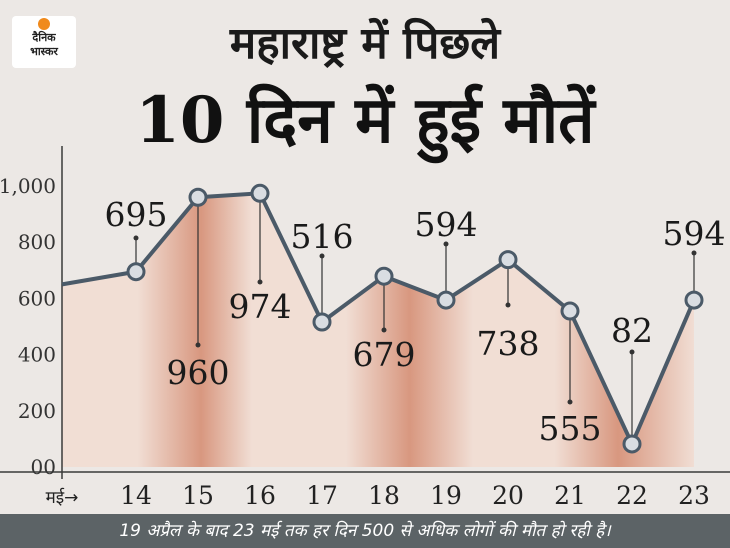 The height and width of the screenshot is (548, 730). What do you see at coordinates (43, 467) in the screenshot?
I see `y-tick-label: 00` at bounding box center [43, 467].